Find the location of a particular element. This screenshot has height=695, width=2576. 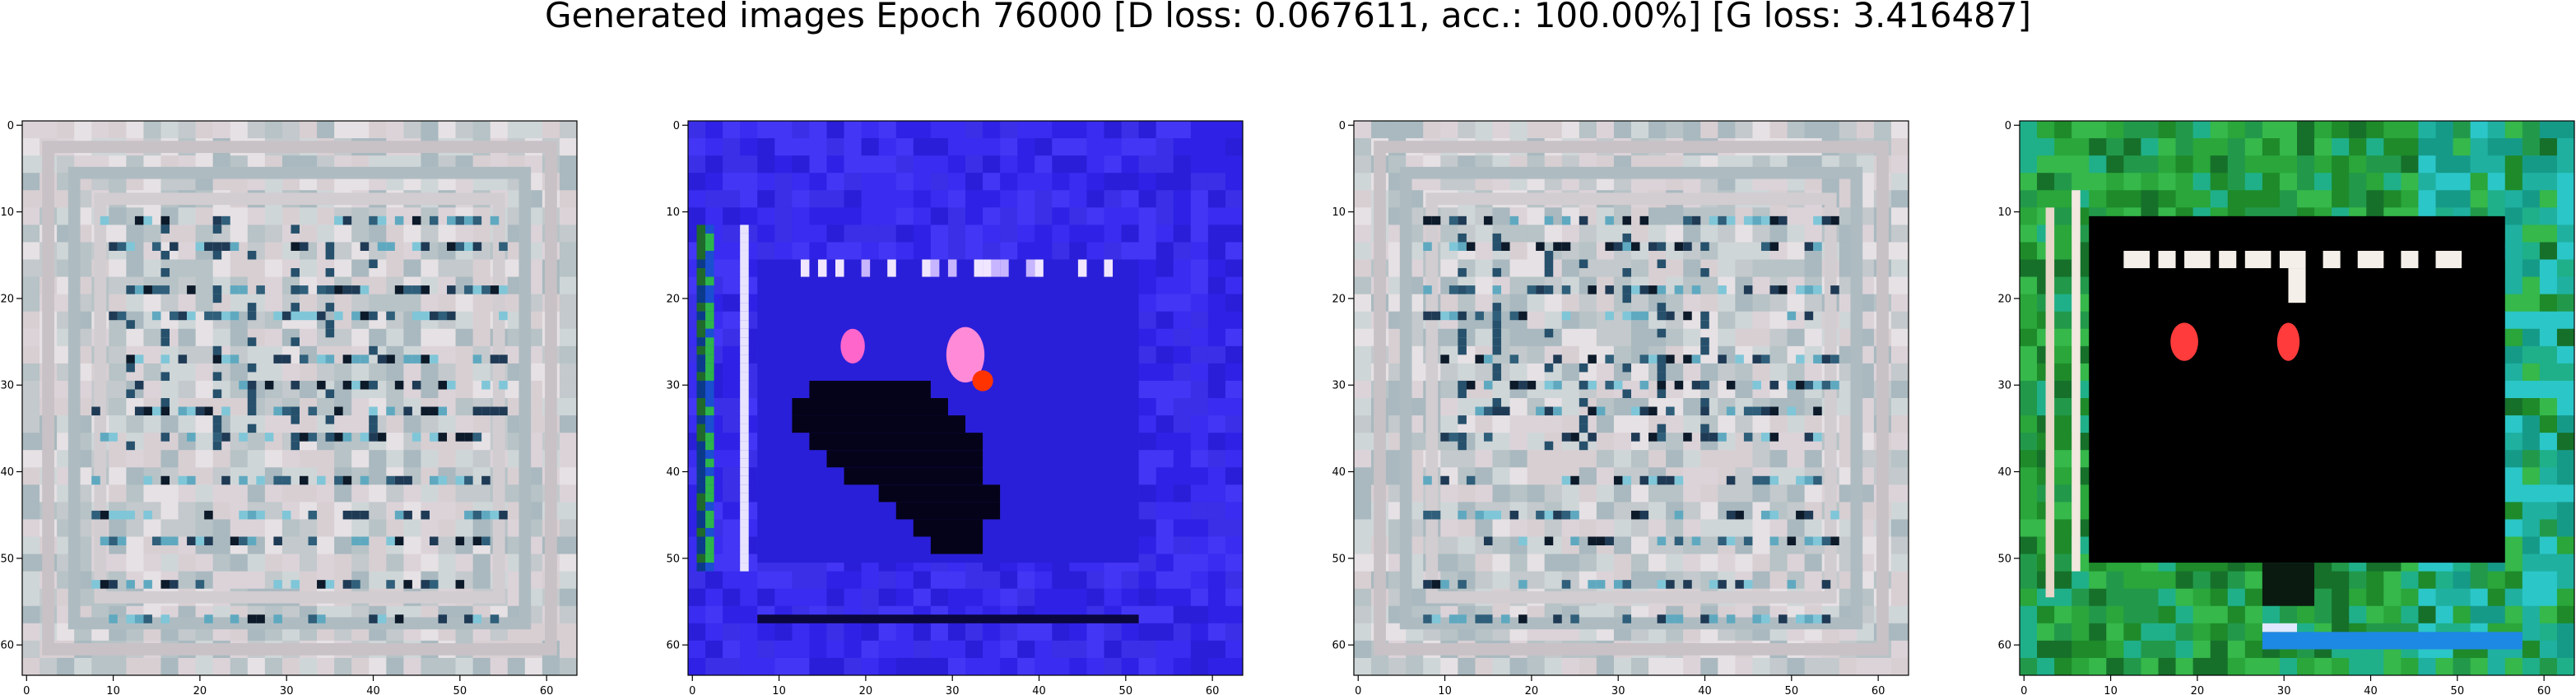

orange-spot is located at coordinates (982, 380).